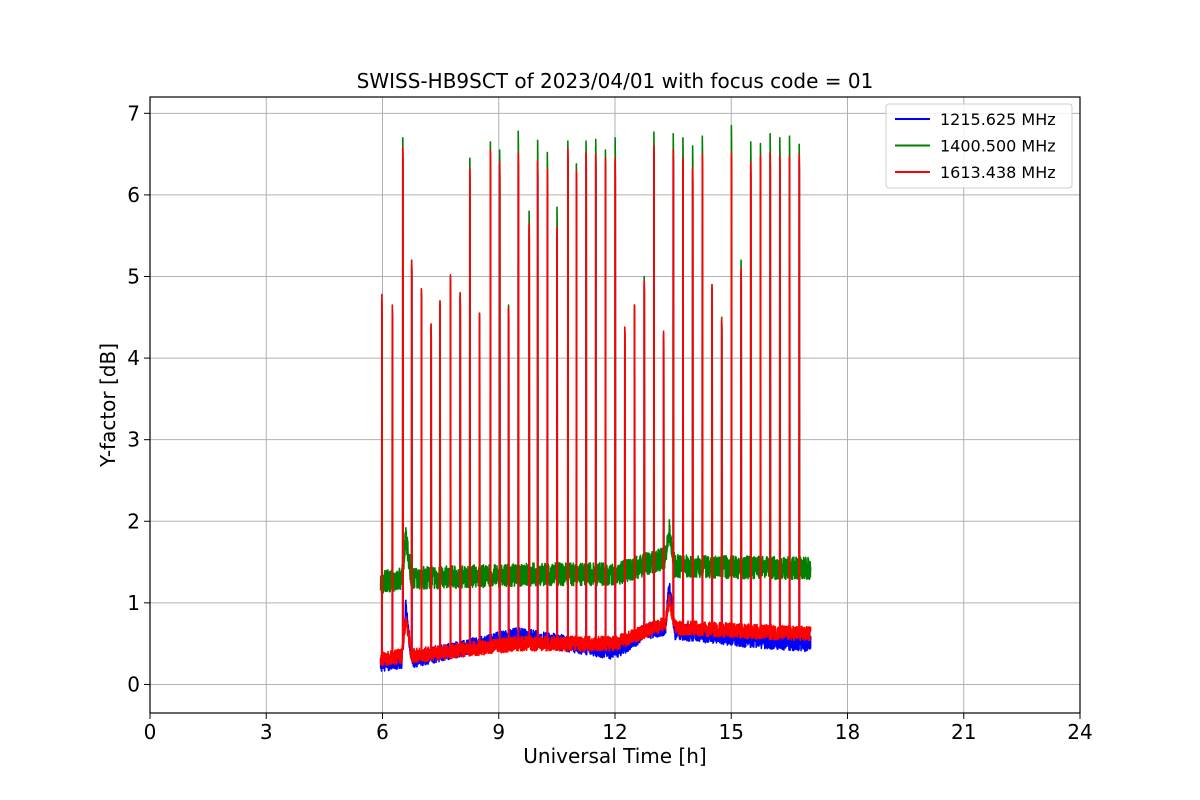 The height and width of the screenshot is (800, 1200). I want to click on legend: 1215.625 MHz 1400.500 MHz 1613.438 MHz, so click(979, 146).